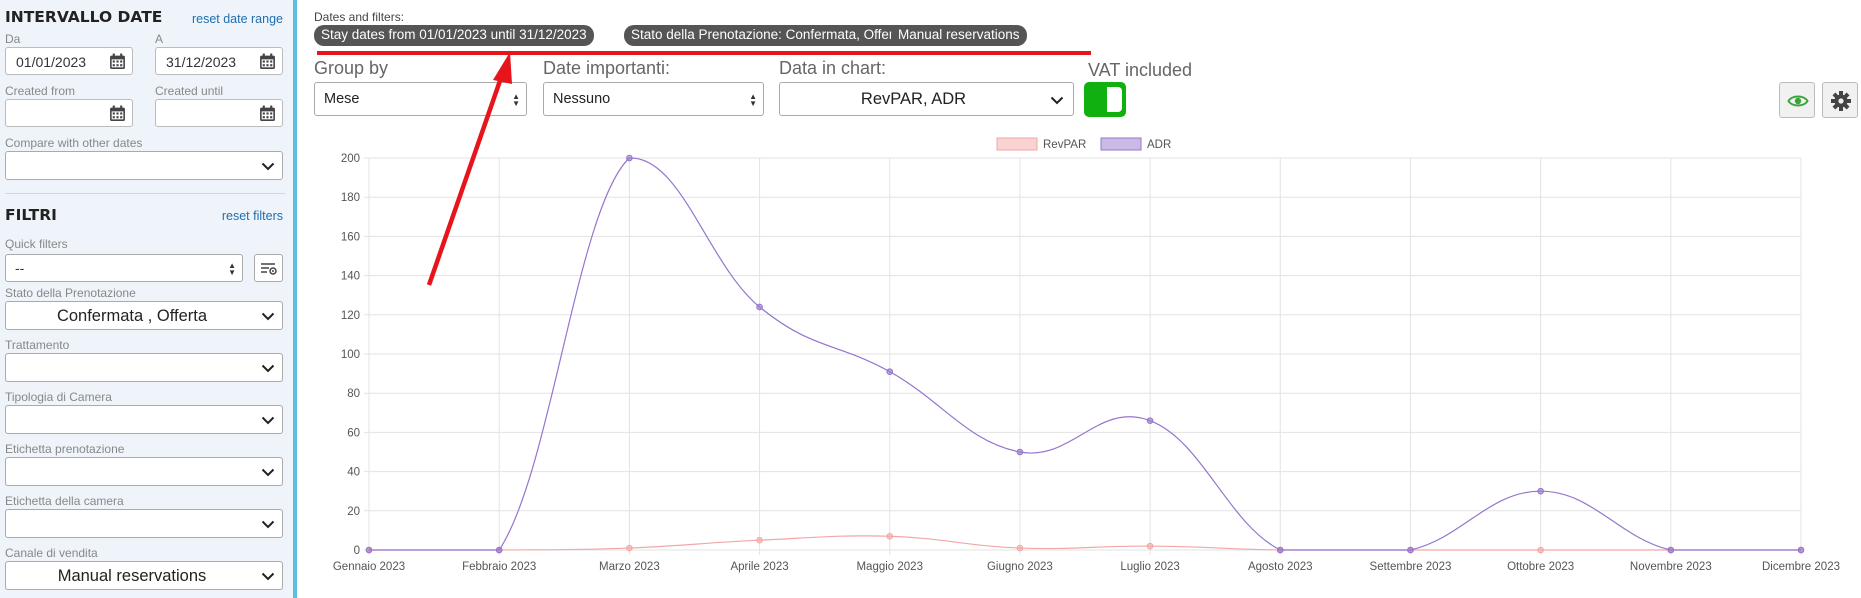 This screenshot has width=1861, height=598. Describe the element at coordinates (70, 293) in the screenshot. I see `booking-status-label: Stato della Prenotazione` at that location.